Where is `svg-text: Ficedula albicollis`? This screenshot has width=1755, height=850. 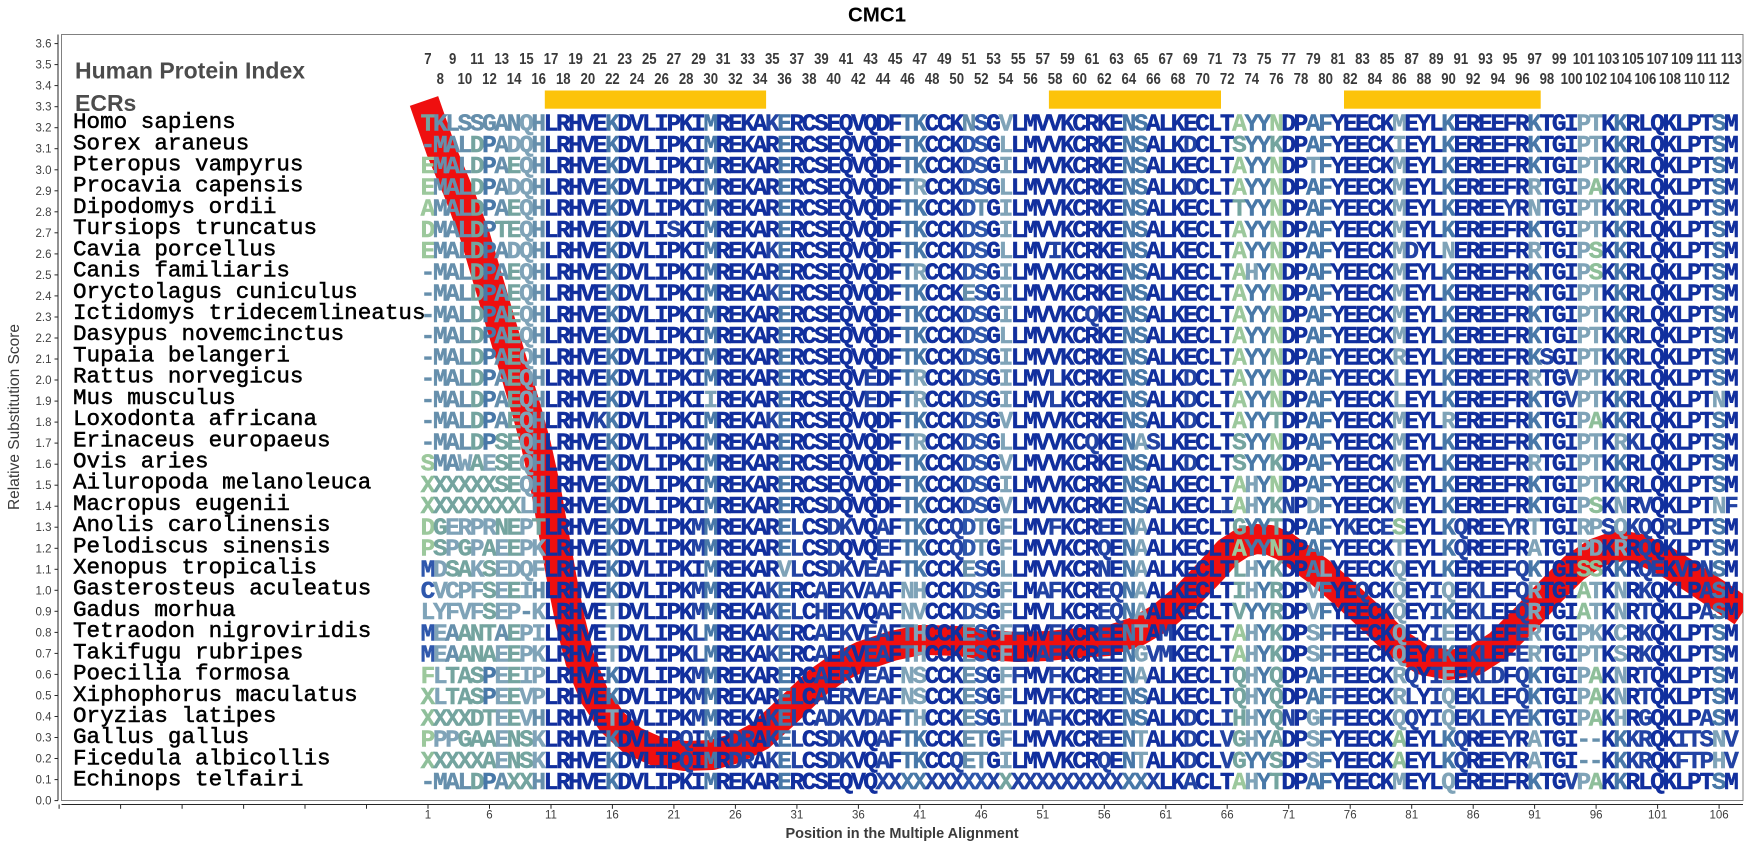 svg-text: Ficedula albicollis is located at coordinates (202, 758).